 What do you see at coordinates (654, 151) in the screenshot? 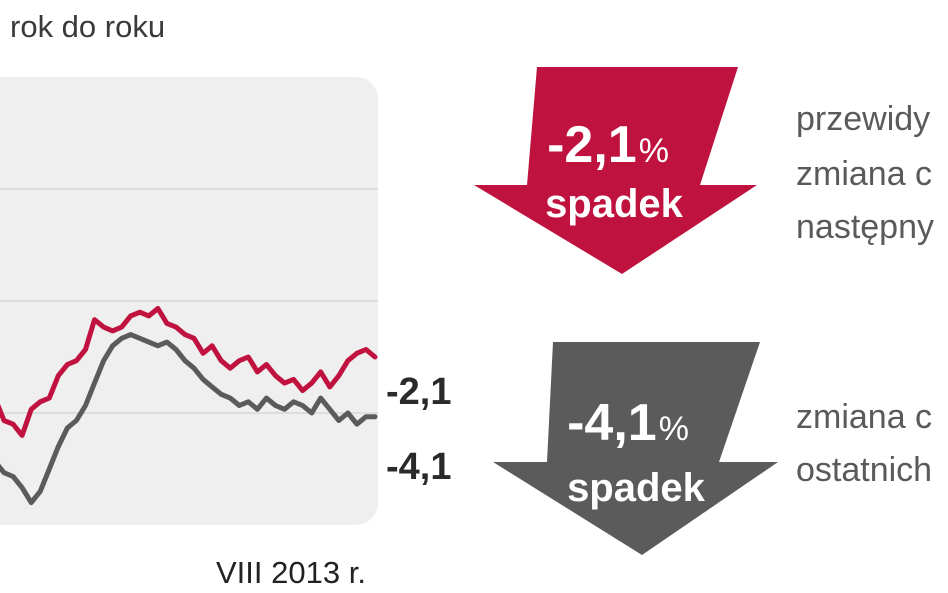
I see `forecast-percent: %` at bounding box center [654, 151].